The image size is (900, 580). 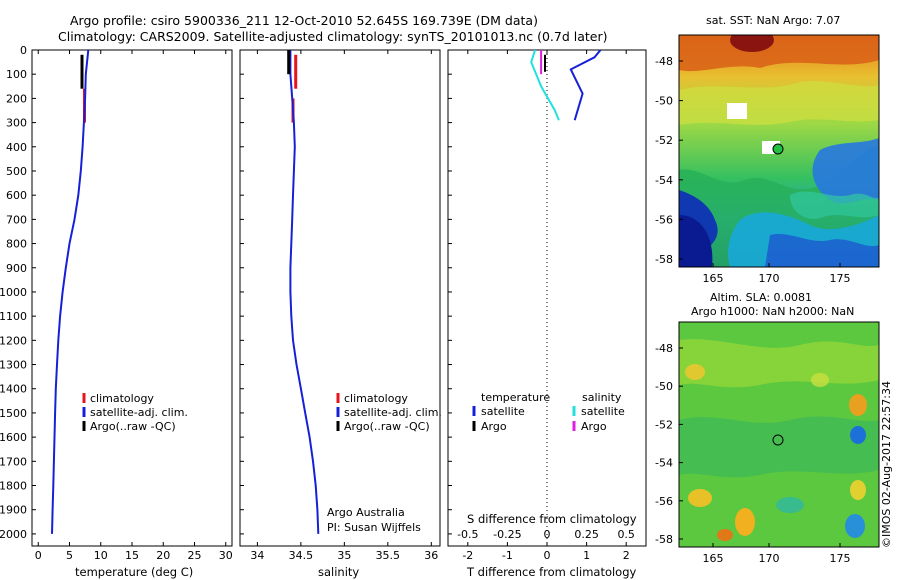 What do you see at coordinates (13, 340) in the screenshot?
I see `depth-tick-label: 1200` at bounding box center [13, 340].